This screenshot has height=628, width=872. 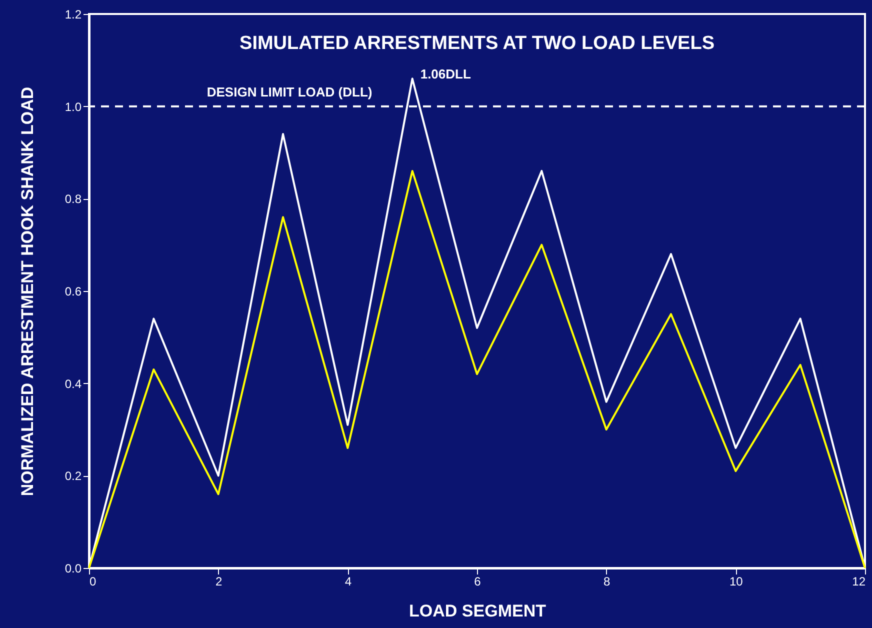 I want to click on annotation: 1.06DLL, so click(x=445, y=74).